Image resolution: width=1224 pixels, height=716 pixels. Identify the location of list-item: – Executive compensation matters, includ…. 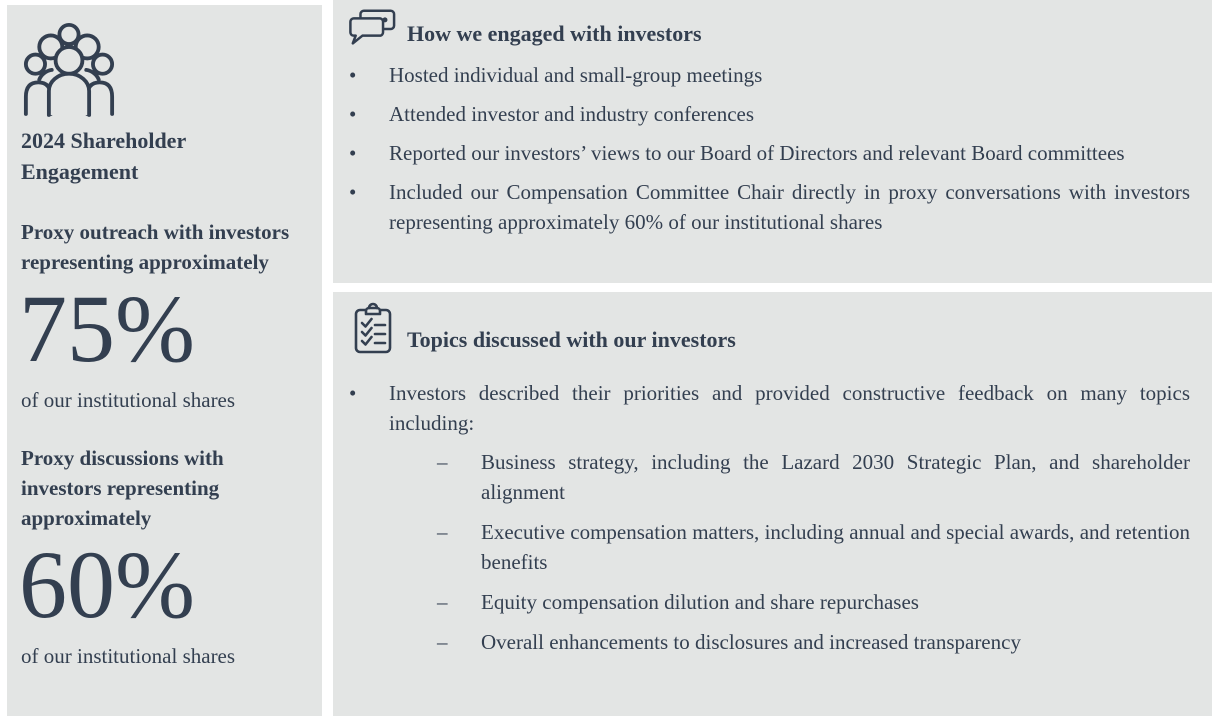
(813, 547).